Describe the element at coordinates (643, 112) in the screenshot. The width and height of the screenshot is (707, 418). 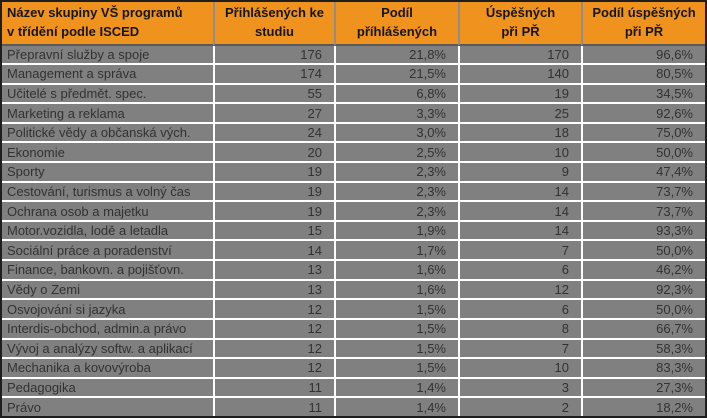
I see `value-cell: 92,6%` at that location.